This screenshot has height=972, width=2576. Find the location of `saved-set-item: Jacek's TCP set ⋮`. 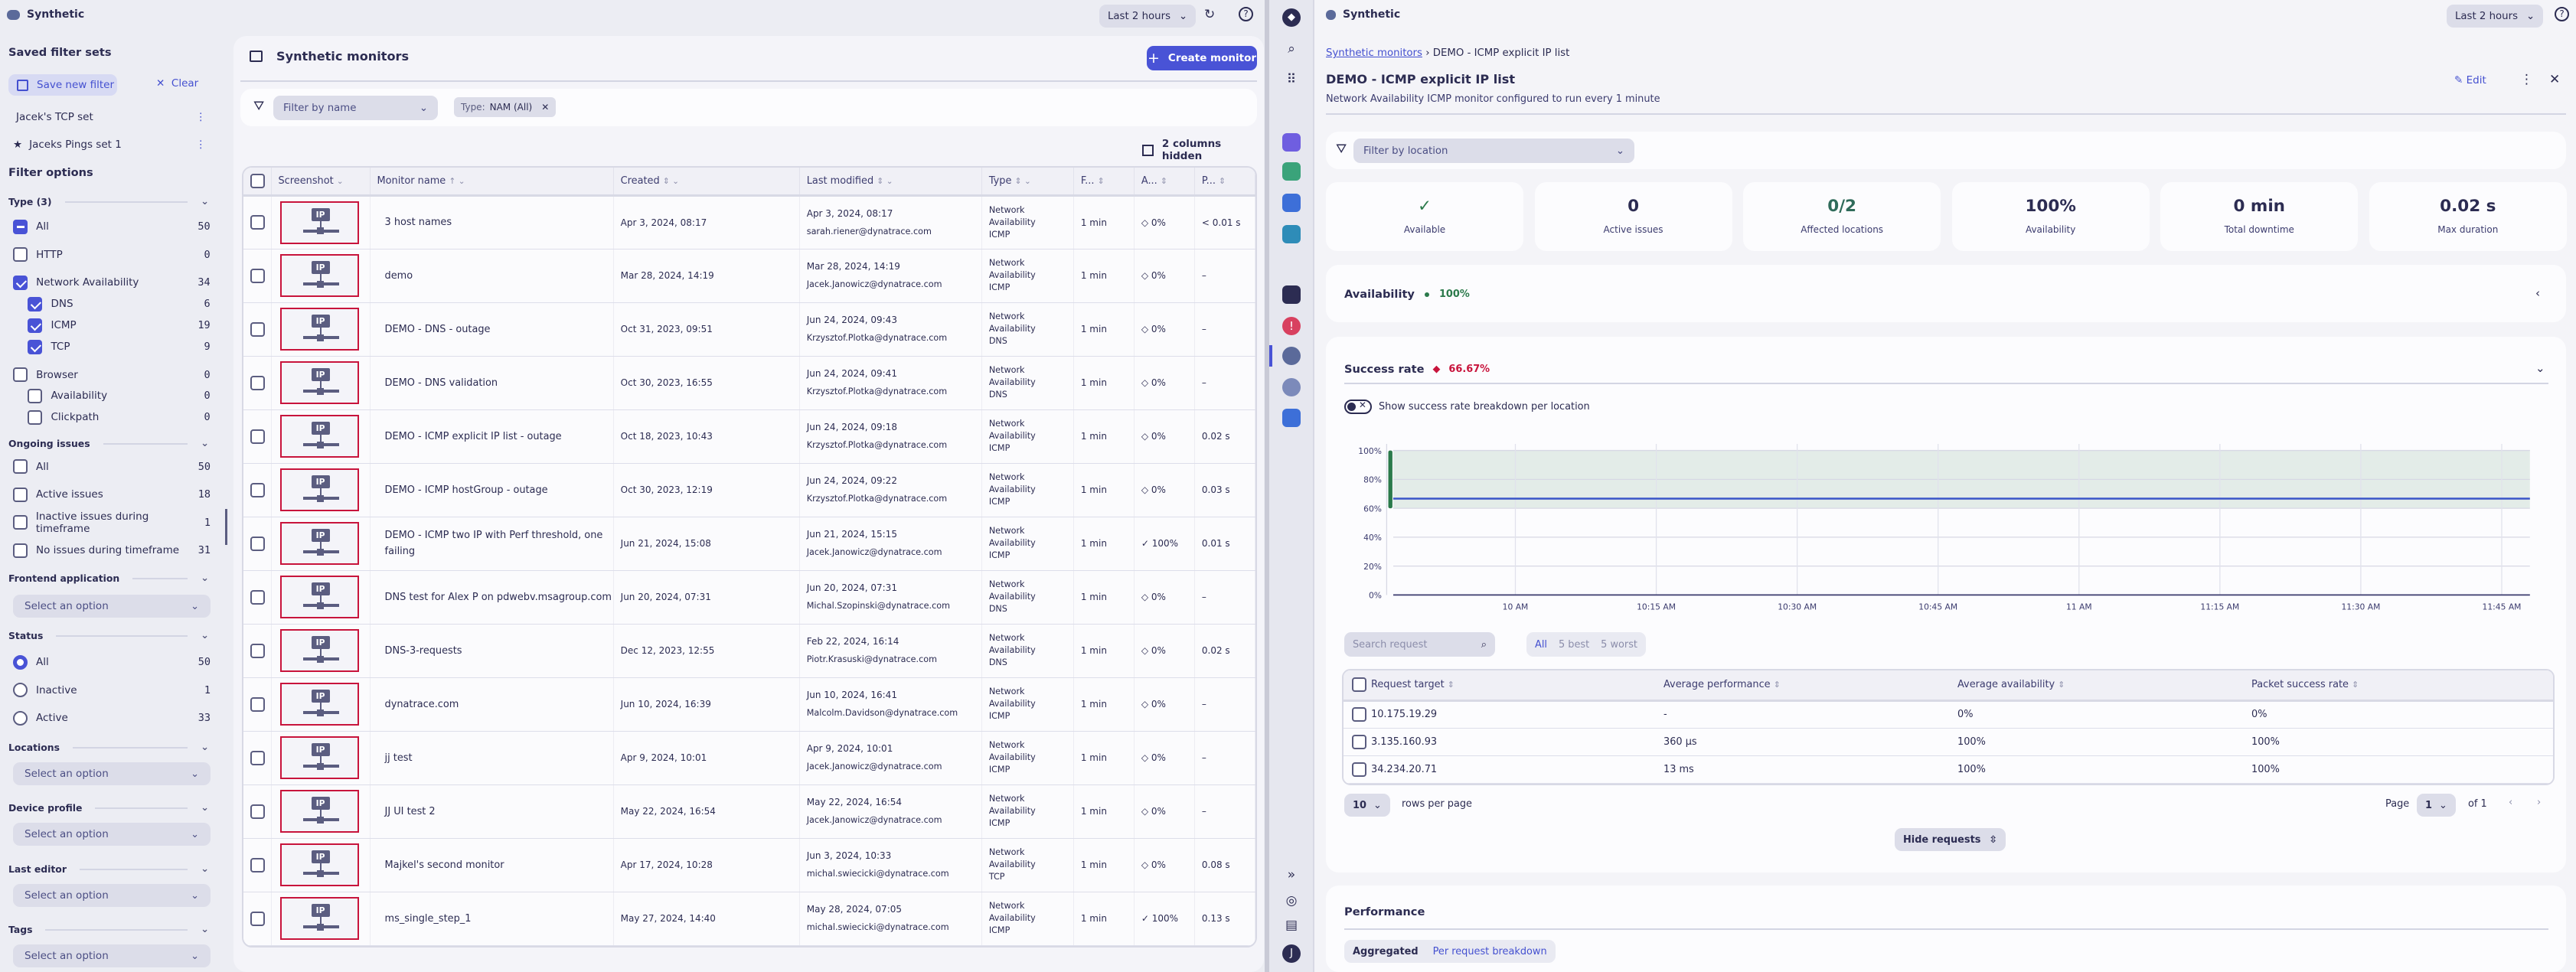

saved-set-item: Jacek's TCP set ⋮ is located at coordinates (112, 117).